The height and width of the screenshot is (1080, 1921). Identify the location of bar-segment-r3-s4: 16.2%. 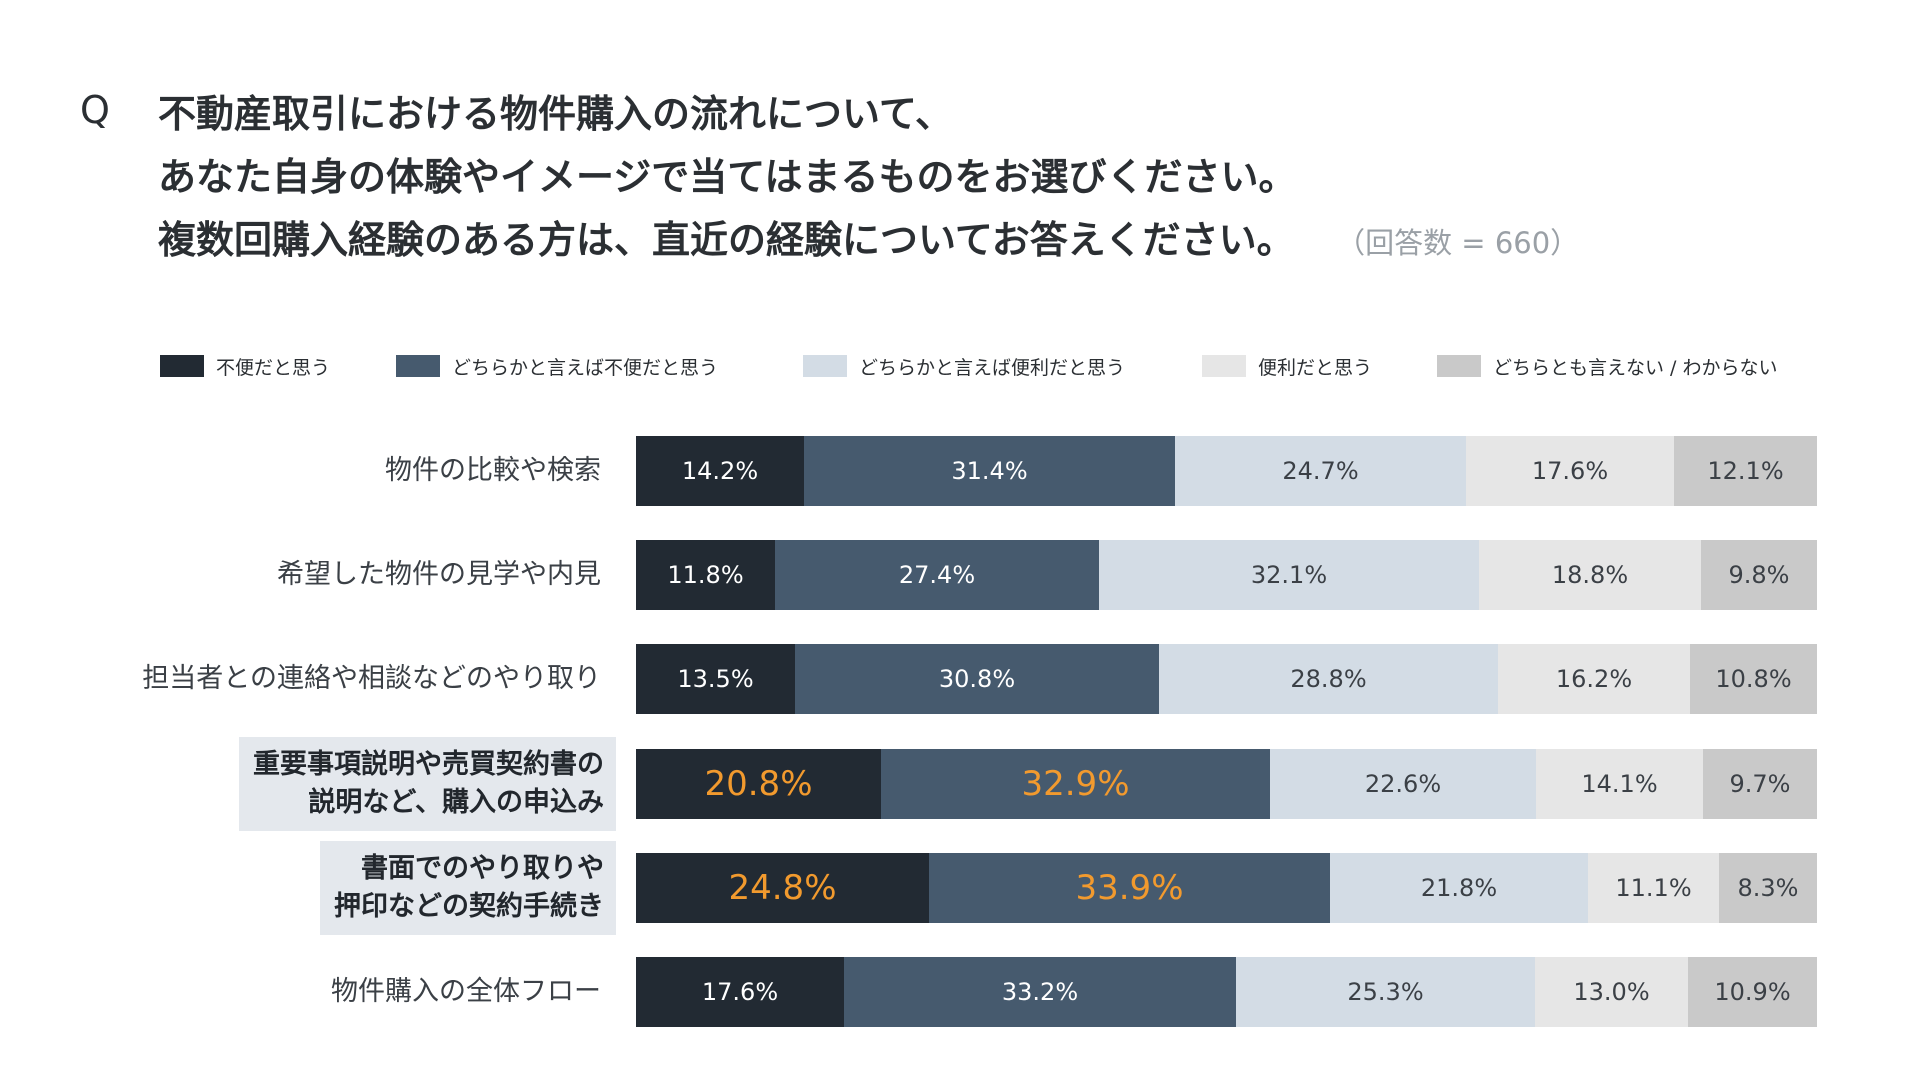
(1594, 679).